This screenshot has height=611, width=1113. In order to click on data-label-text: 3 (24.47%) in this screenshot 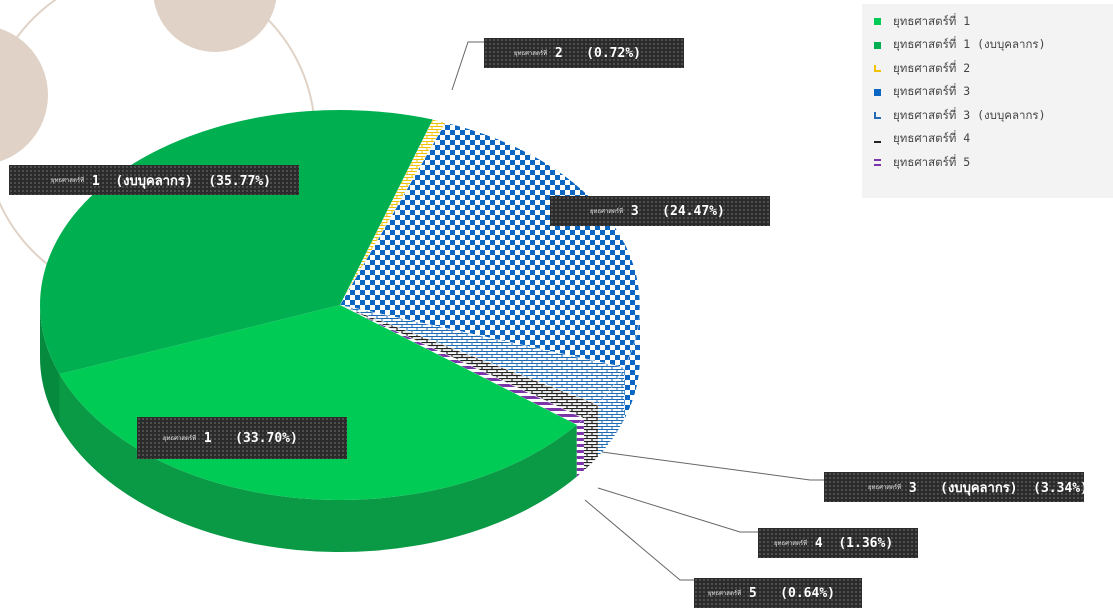, I will do `click(677, 211)`.